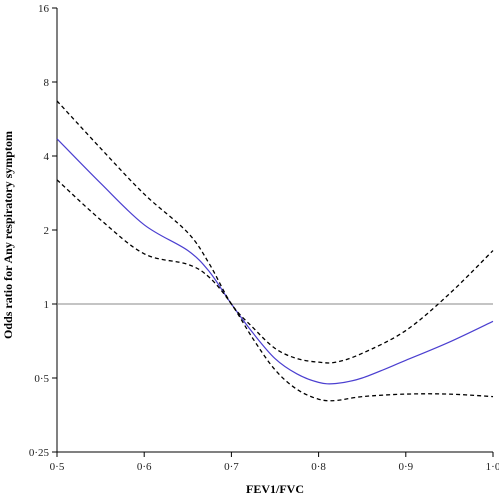  What do you see at coordinates (144, 467) in the screenshot?
I see `x-tick-label: 0·6` at bounding box center [144, 467].